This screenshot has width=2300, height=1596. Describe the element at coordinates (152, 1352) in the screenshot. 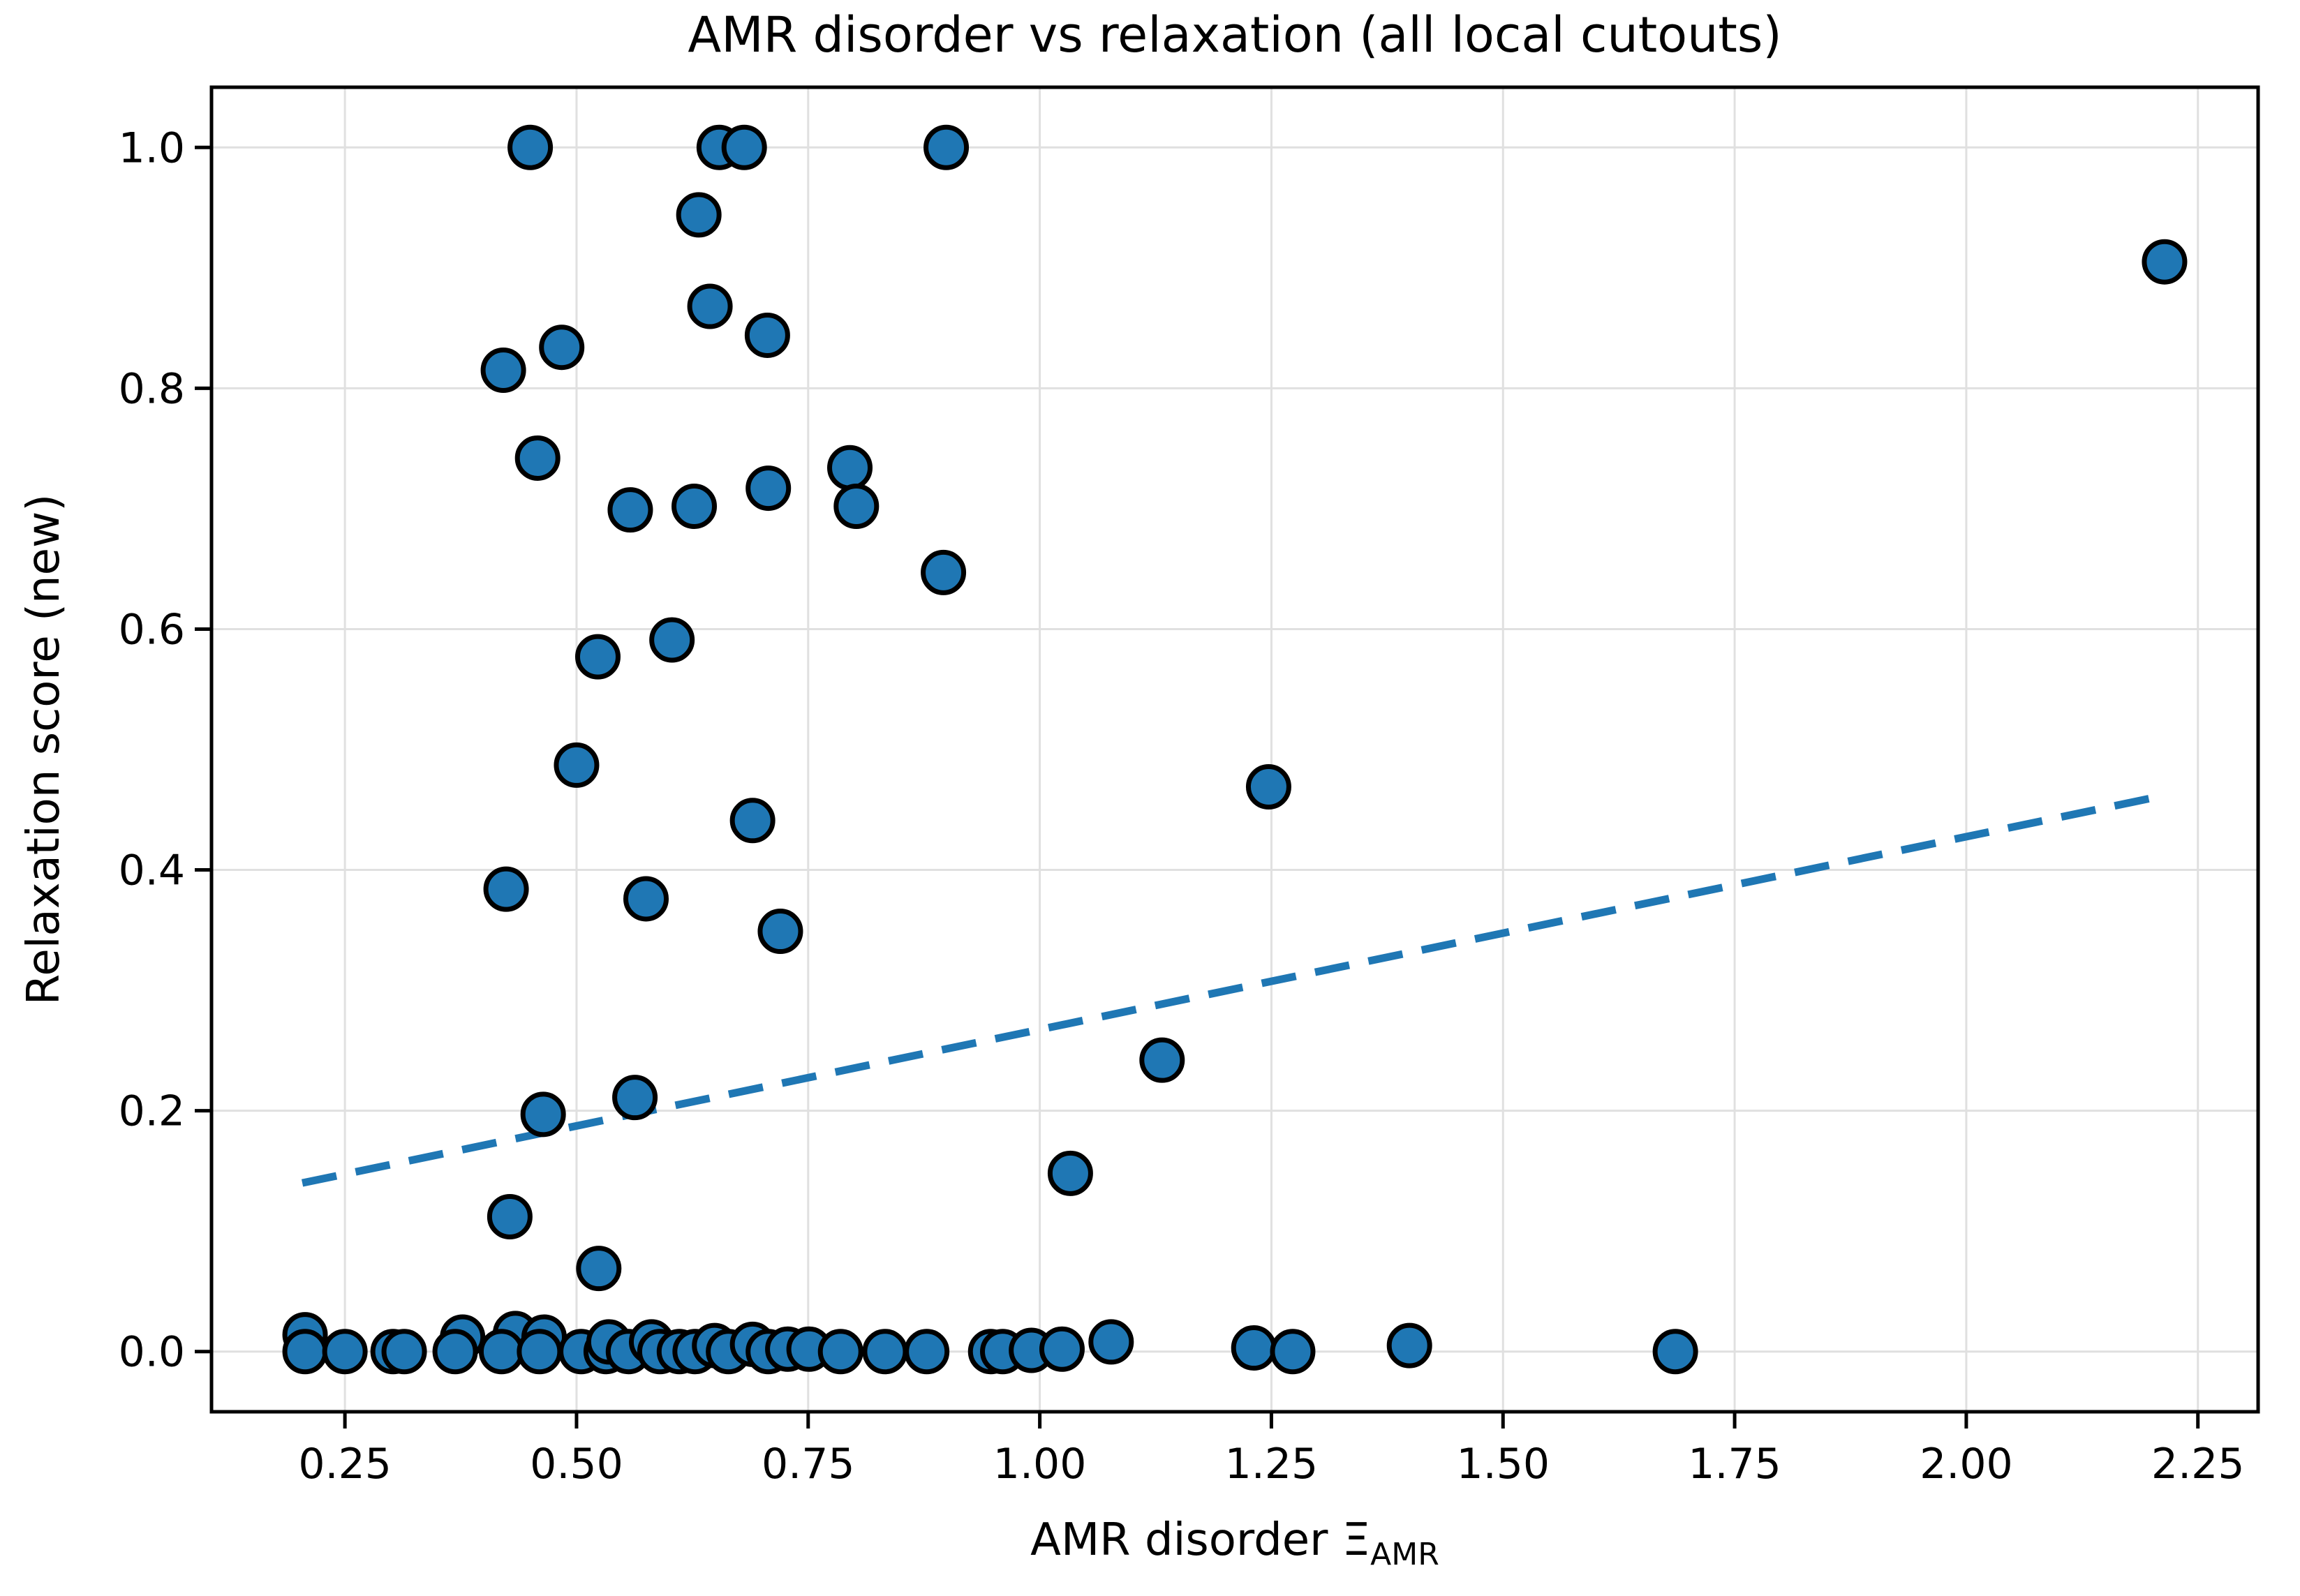

I see `y-tick-label: 0.0` at that location.